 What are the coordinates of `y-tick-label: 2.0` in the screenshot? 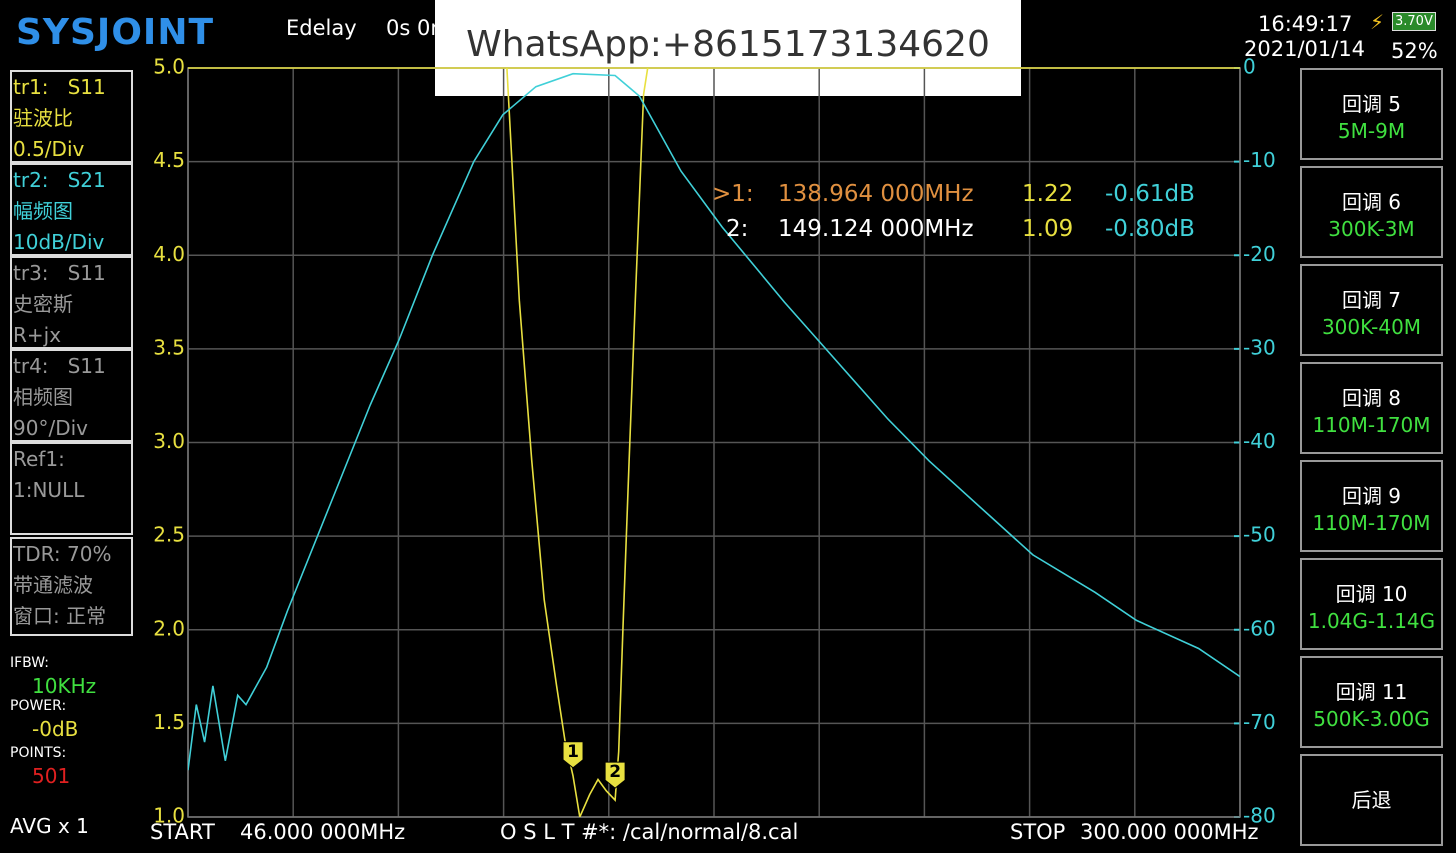 It's located at (169, 628).